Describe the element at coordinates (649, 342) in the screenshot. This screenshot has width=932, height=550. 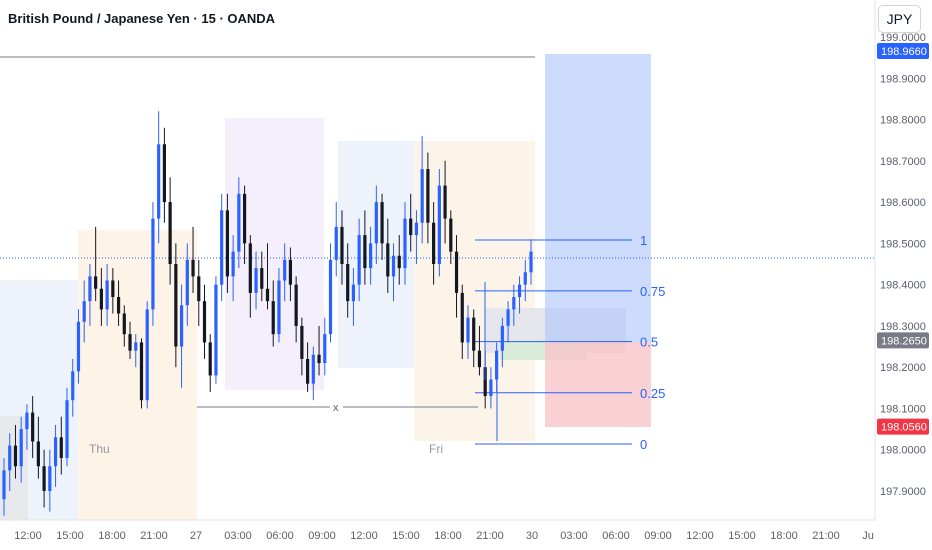
I see `fib-level-label: 0.5` at that location.